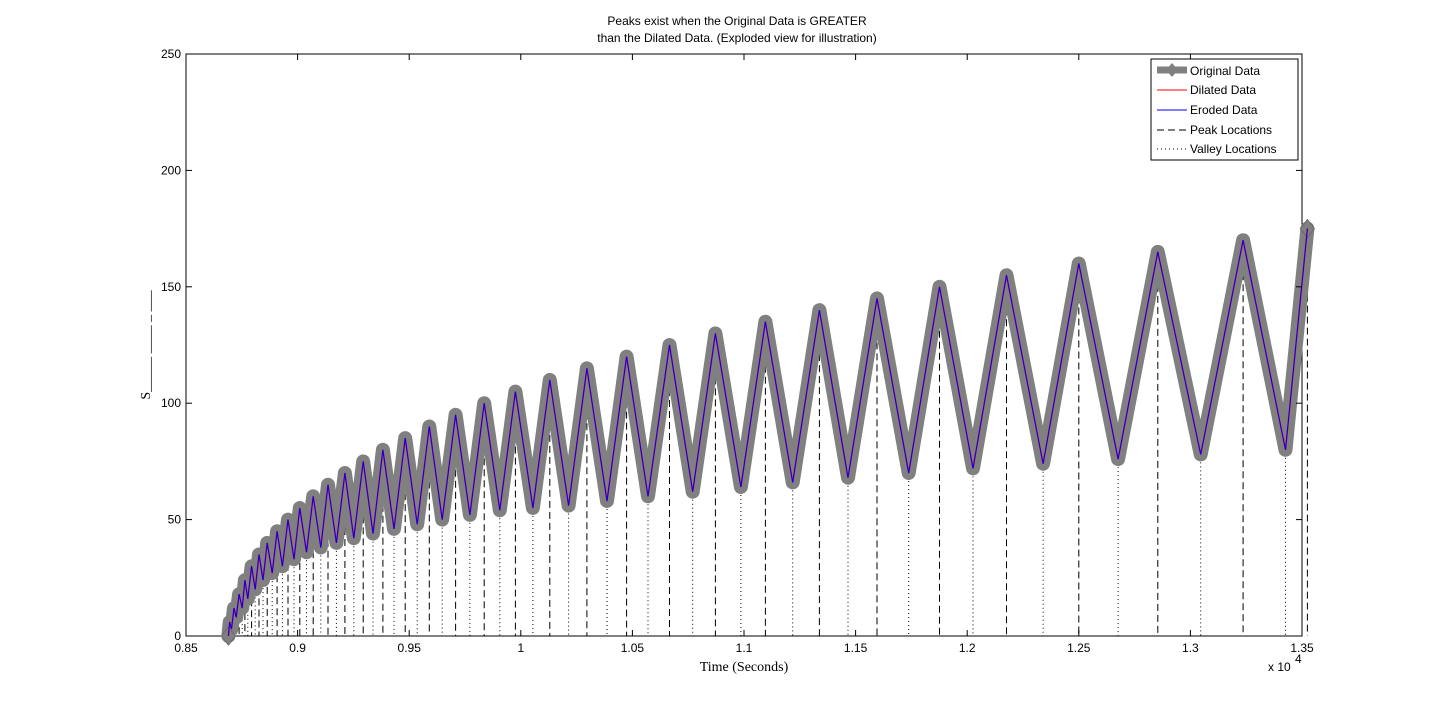  What do you see at coordinates (1223, 90) in the screenshot?
I see `legend-label-dilated: Dilated Data` at bounding box center [1223, 90].